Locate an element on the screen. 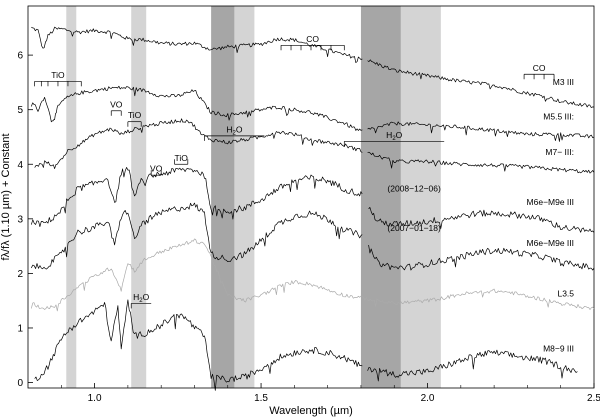 The image size is (600, 420). y-tick-label-3: 3 is located at coordinates (20, 219).